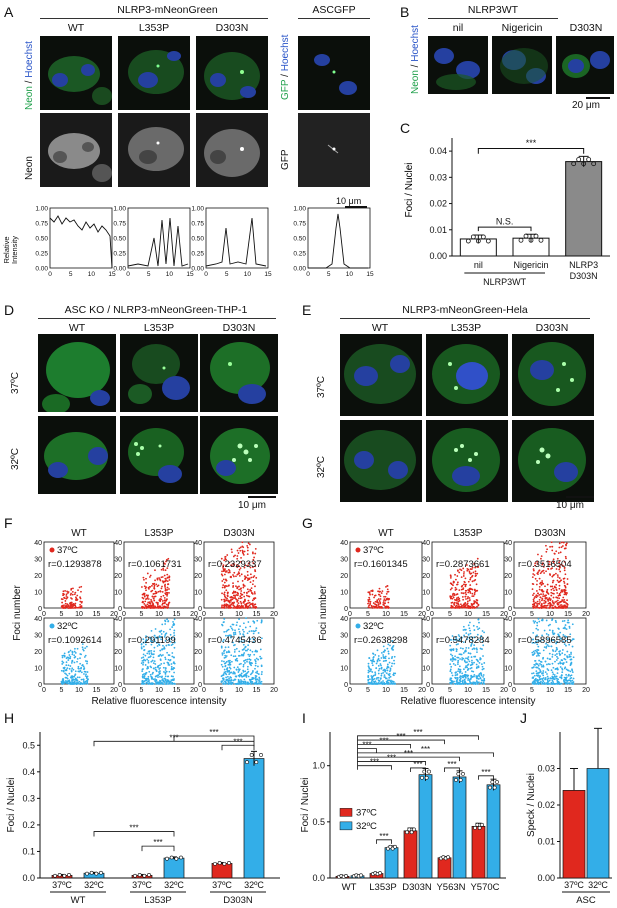 The width and height of the screenshot is (617, 908). What do you see at coordinates (156, 310) in the screenshot?
I see `d-title: ASC KO / NLRP3-mNeonGreen-THP-1` at bounding box center [156, 310].